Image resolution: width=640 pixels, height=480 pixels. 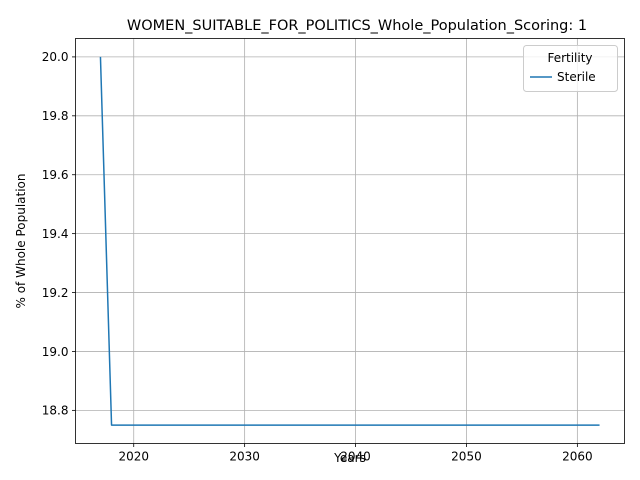 I want to click on x-tick-label: 2030, so click(x=244, y=457).